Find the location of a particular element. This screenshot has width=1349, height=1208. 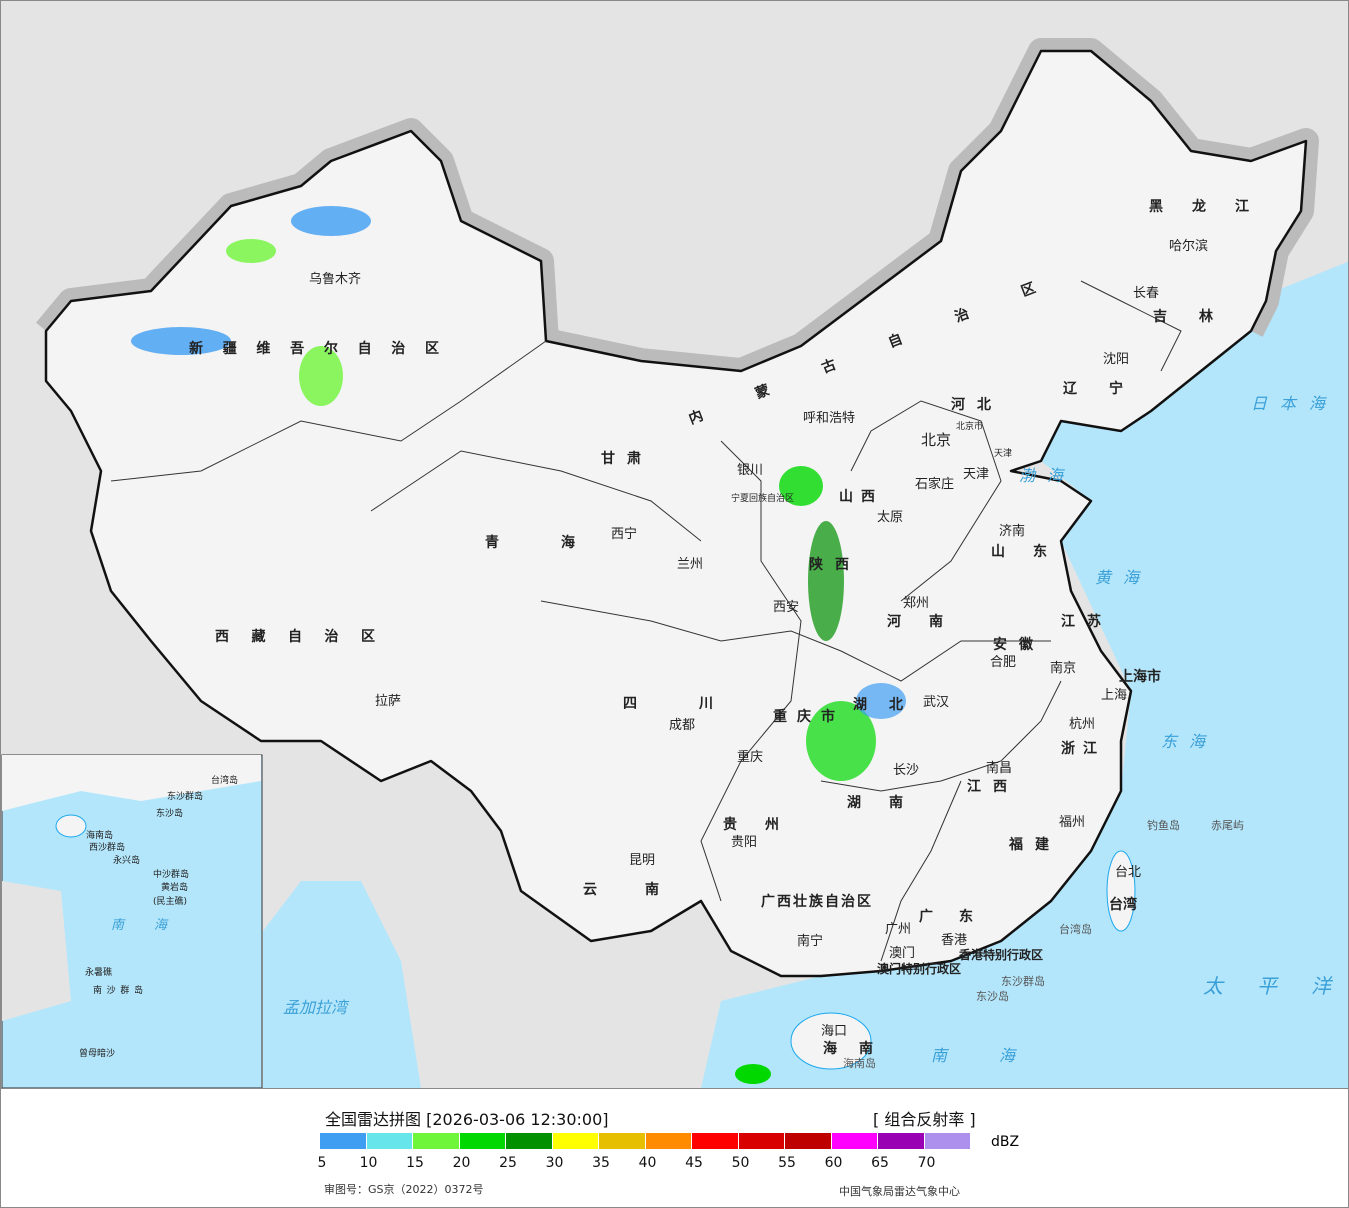

city-harbin: 哈尔滨 is located at coordinates (1188, 246).